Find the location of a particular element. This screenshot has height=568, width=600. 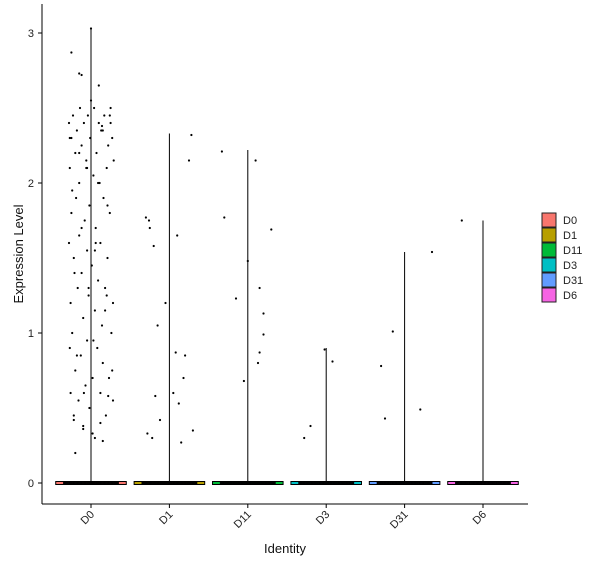

legend-swatch-d1 is located at coordinates (549, 235).